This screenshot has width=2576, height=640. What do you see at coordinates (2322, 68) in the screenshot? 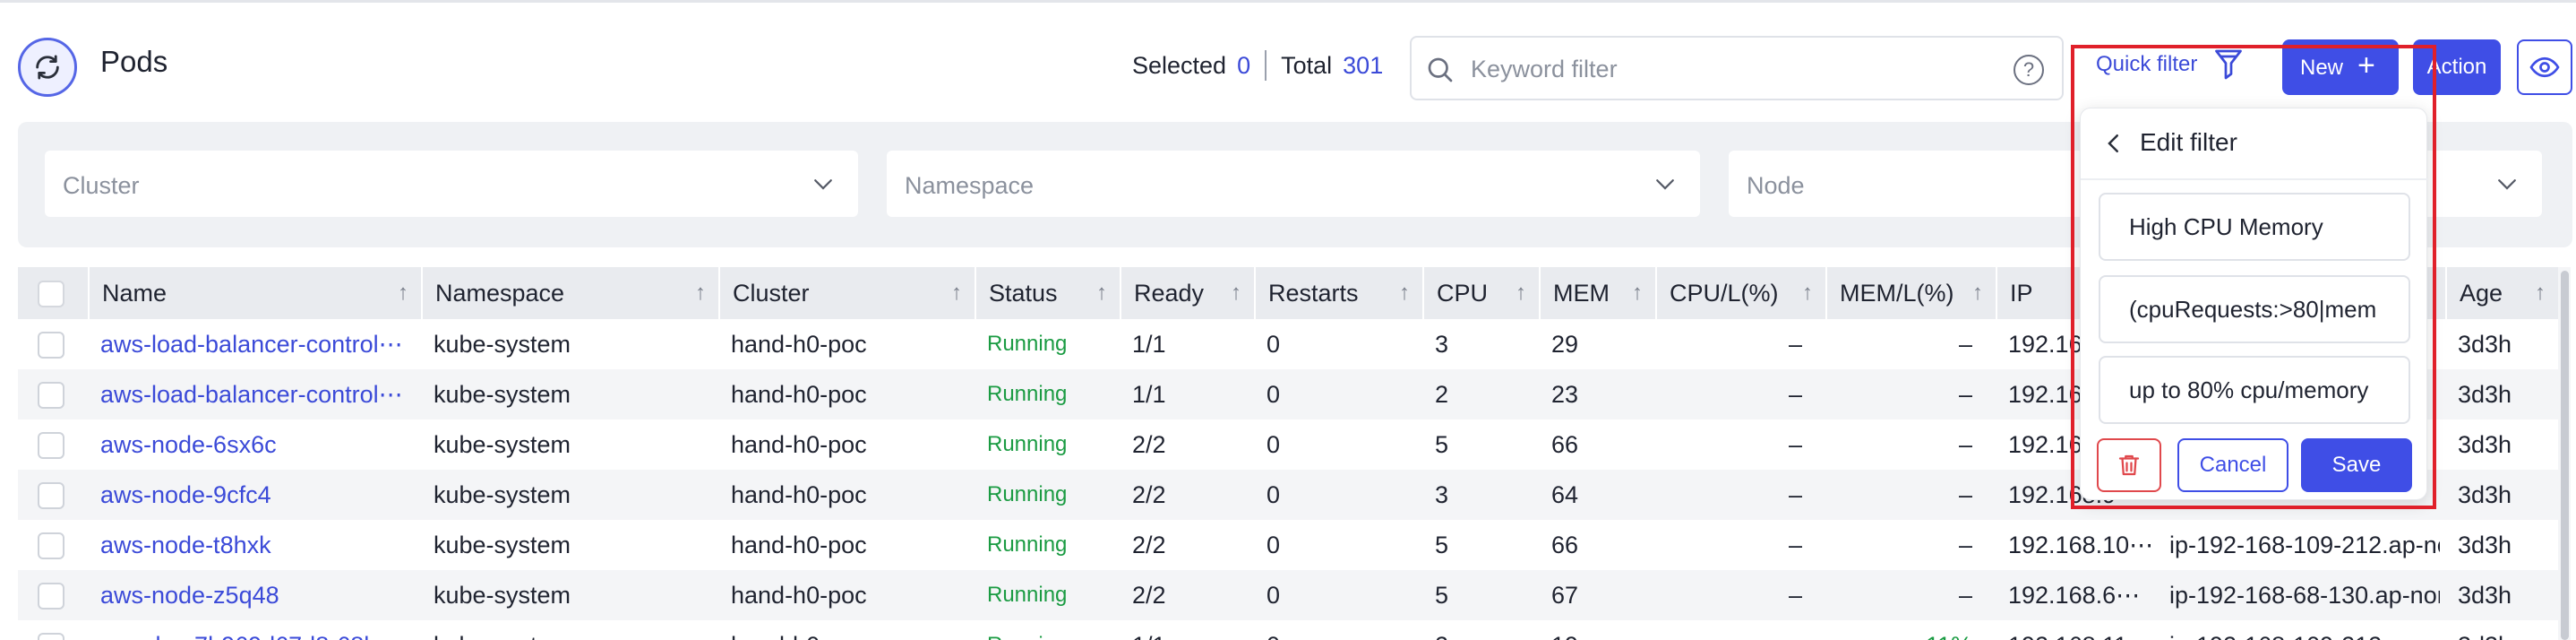
I see `new-button-label: New` at bounding box center [2322, 68].